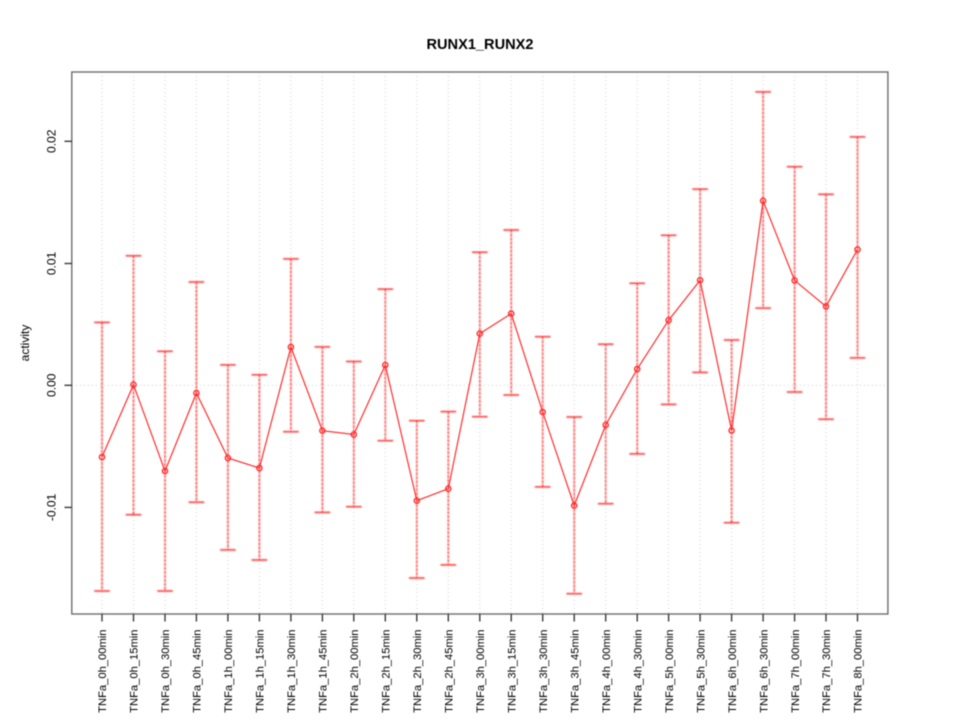 The height and width of the screenshot is (720, 960). What do you see at coordinates (355, 671) in the screenshot?
I see `svg-text: TNFa_2h_00min` at bounding box center [355, 671].